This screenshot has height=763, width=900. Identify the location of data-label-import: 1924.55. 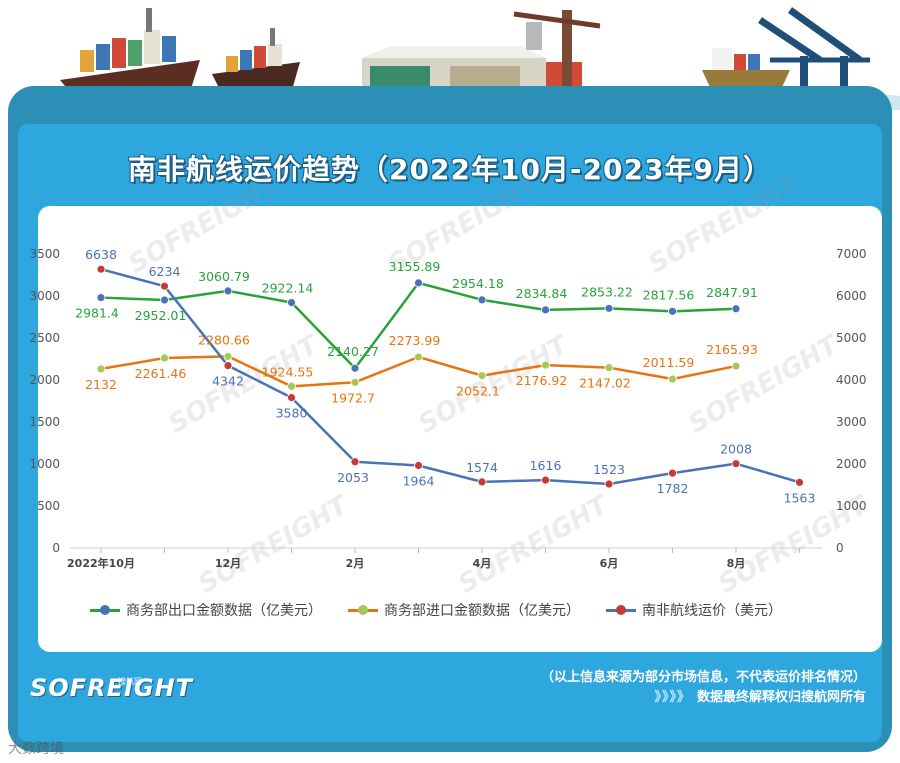
(288, 371).